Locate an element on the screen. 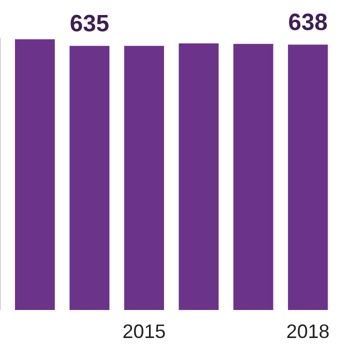 This screenshot has width=349, height=349. data-label: 635 is located at coordinates (89, 23).